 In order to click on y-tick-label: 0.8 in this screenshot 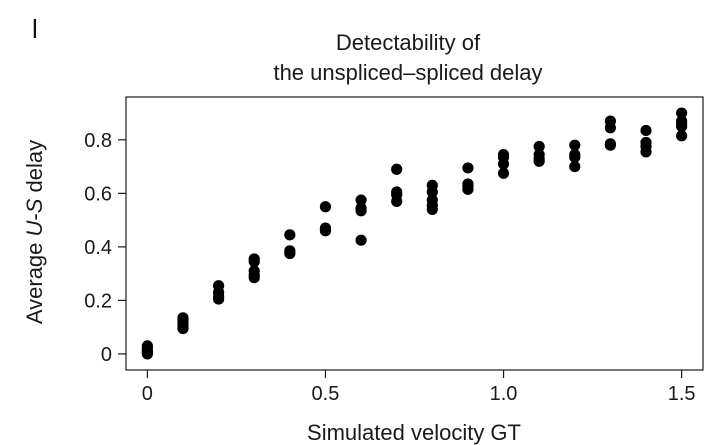, I will do `click(98, 141)`.